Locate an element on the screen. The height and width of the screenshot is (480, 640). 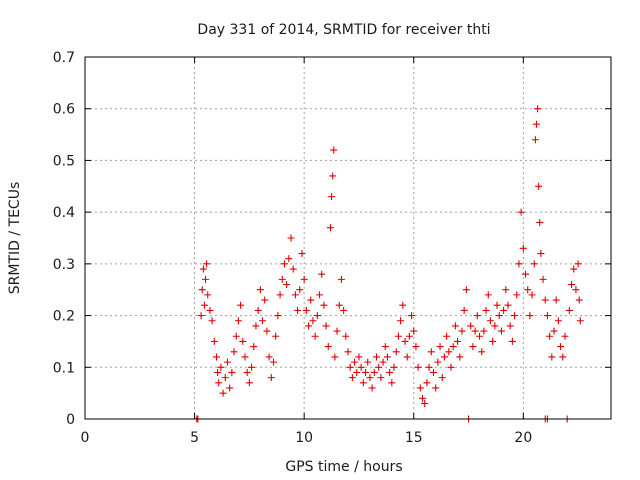
y-tick-labels: 0 0.1 0.2 0.3 0.4 0.5 0.6 0.7 is located at coordinates (64, 239).